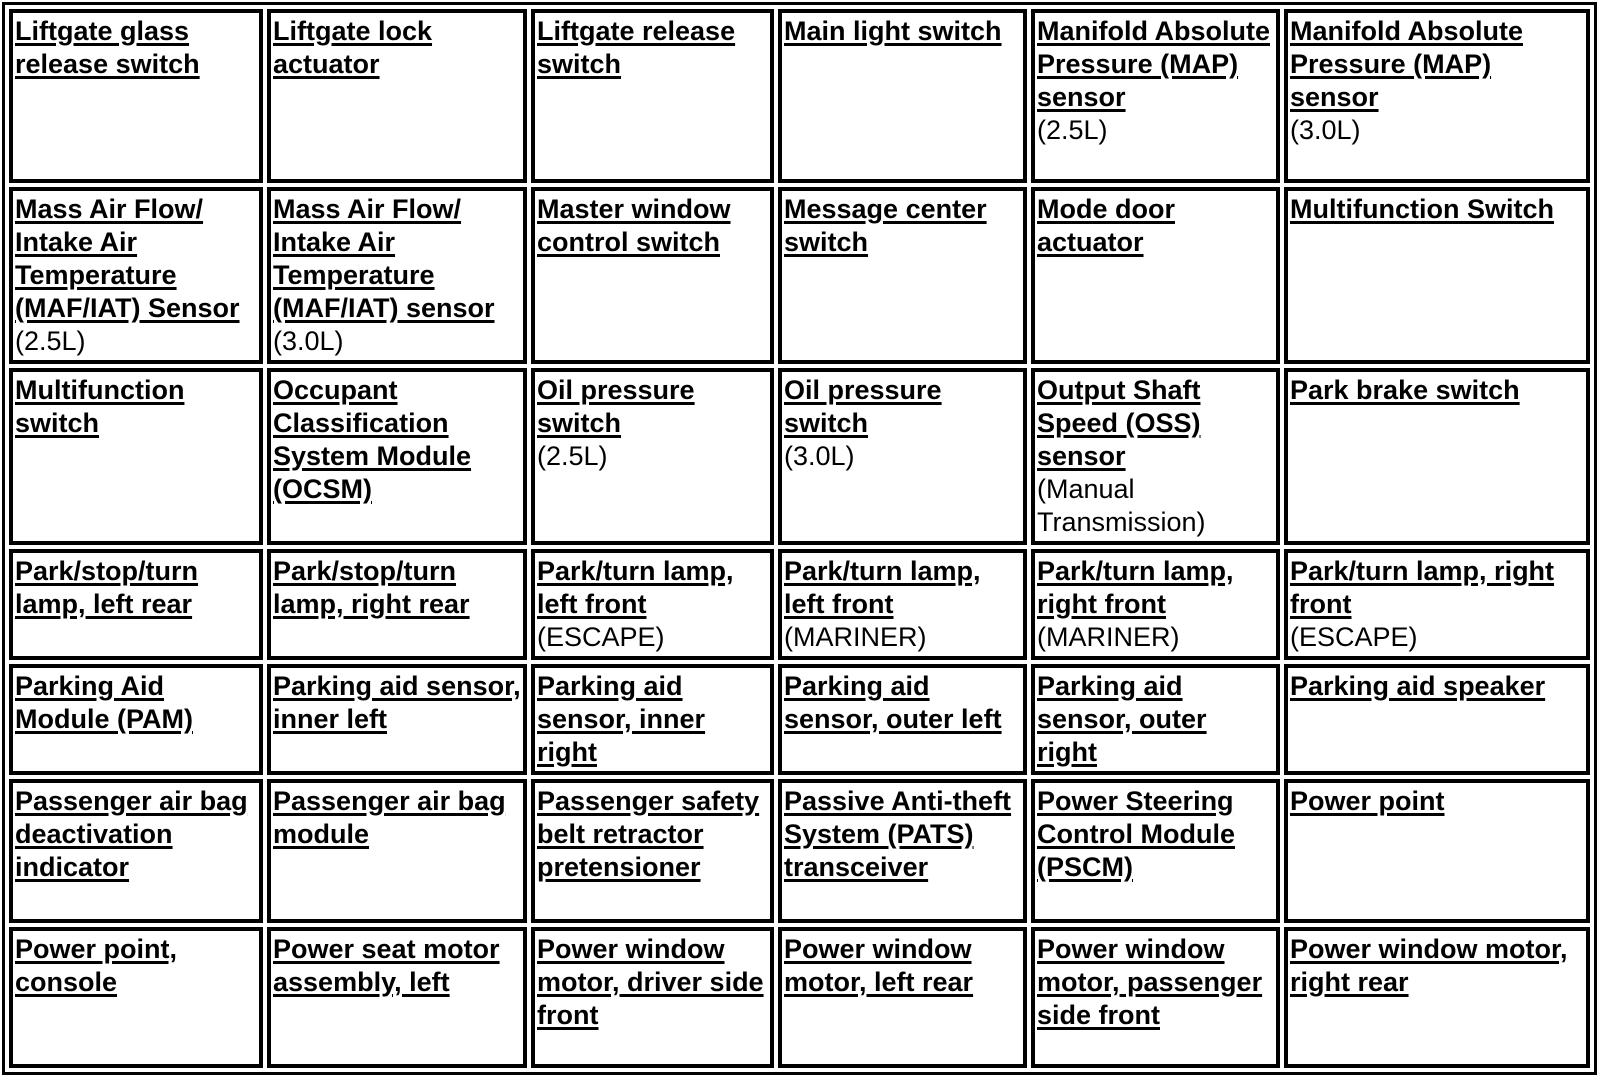 The image size is (1600, 1075). I want to click on component-link: Park brake switch, so click(1405, 390).